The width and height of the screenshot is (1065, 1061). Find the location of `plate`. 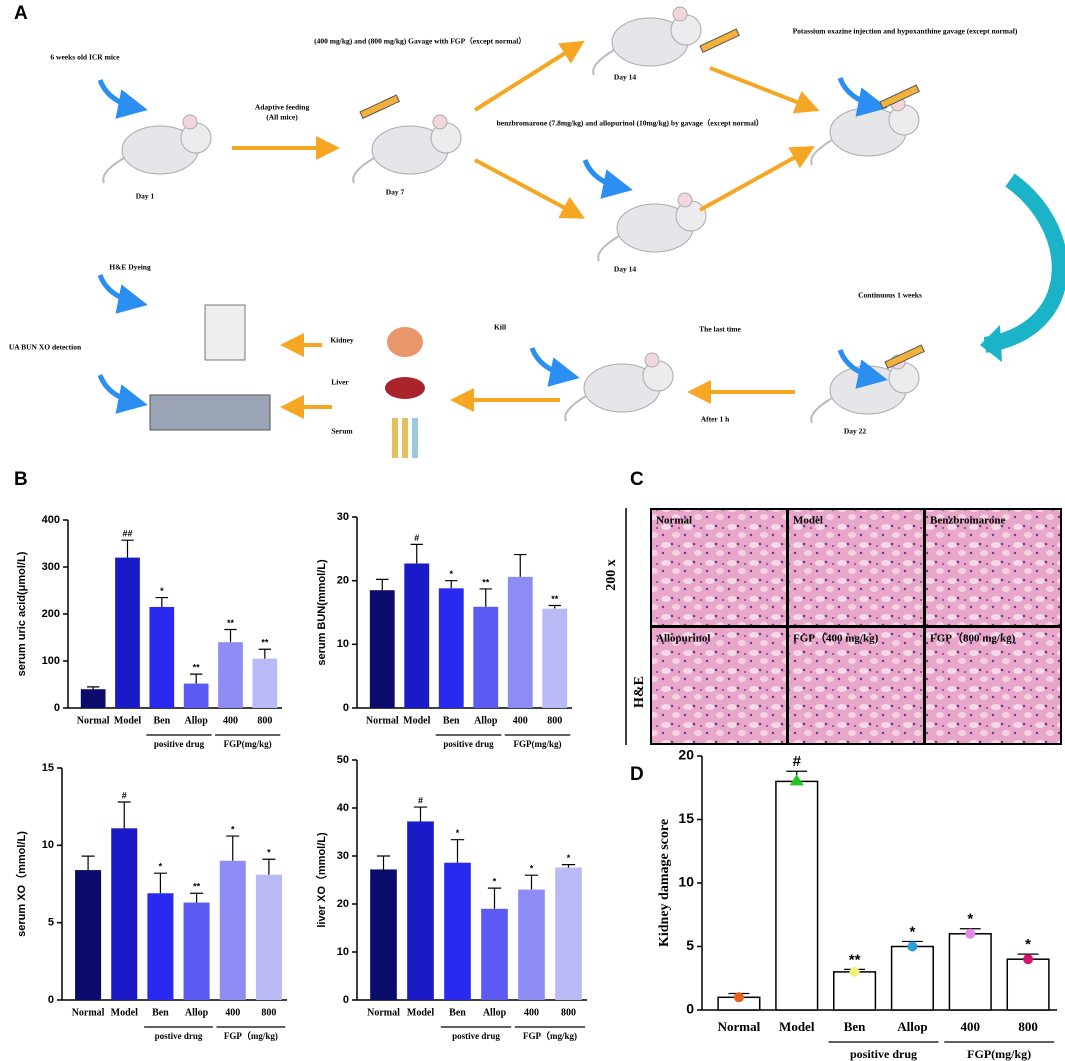

plate is located at coordinates (210, 412).